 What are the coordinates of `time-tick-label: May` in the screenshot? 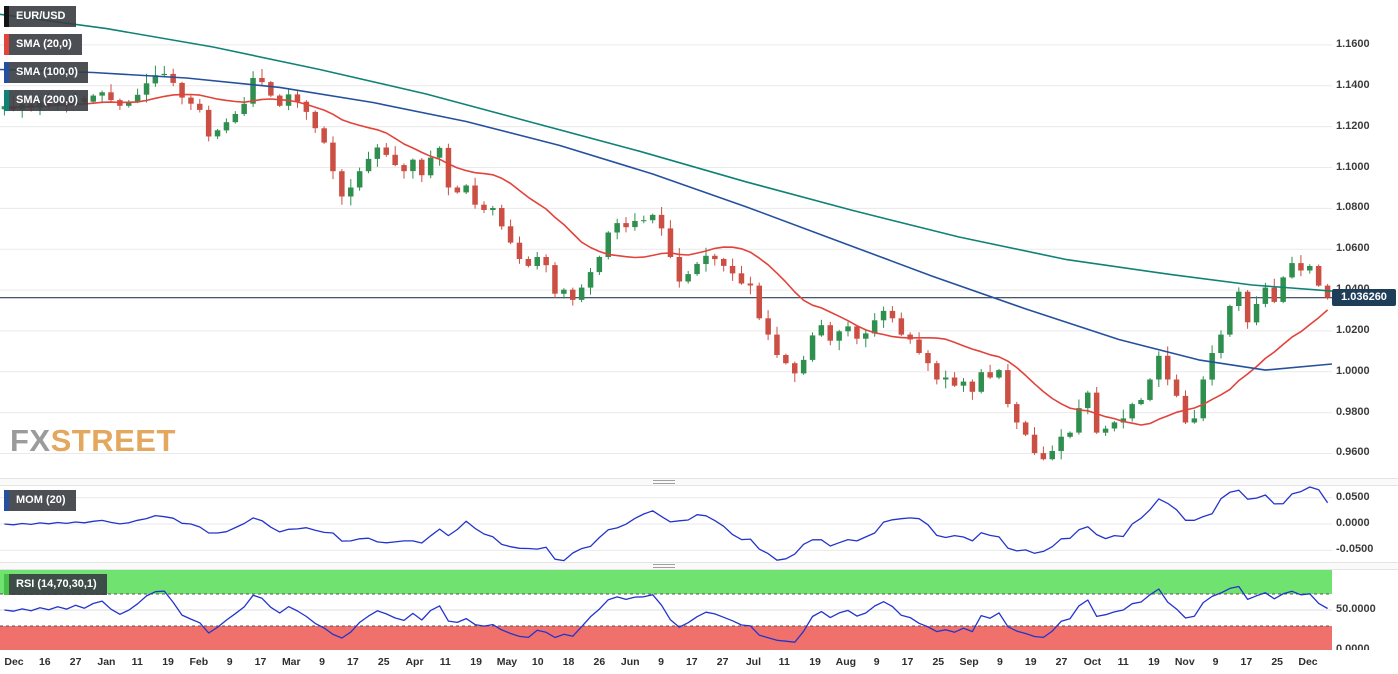 It's located at (507, 662).